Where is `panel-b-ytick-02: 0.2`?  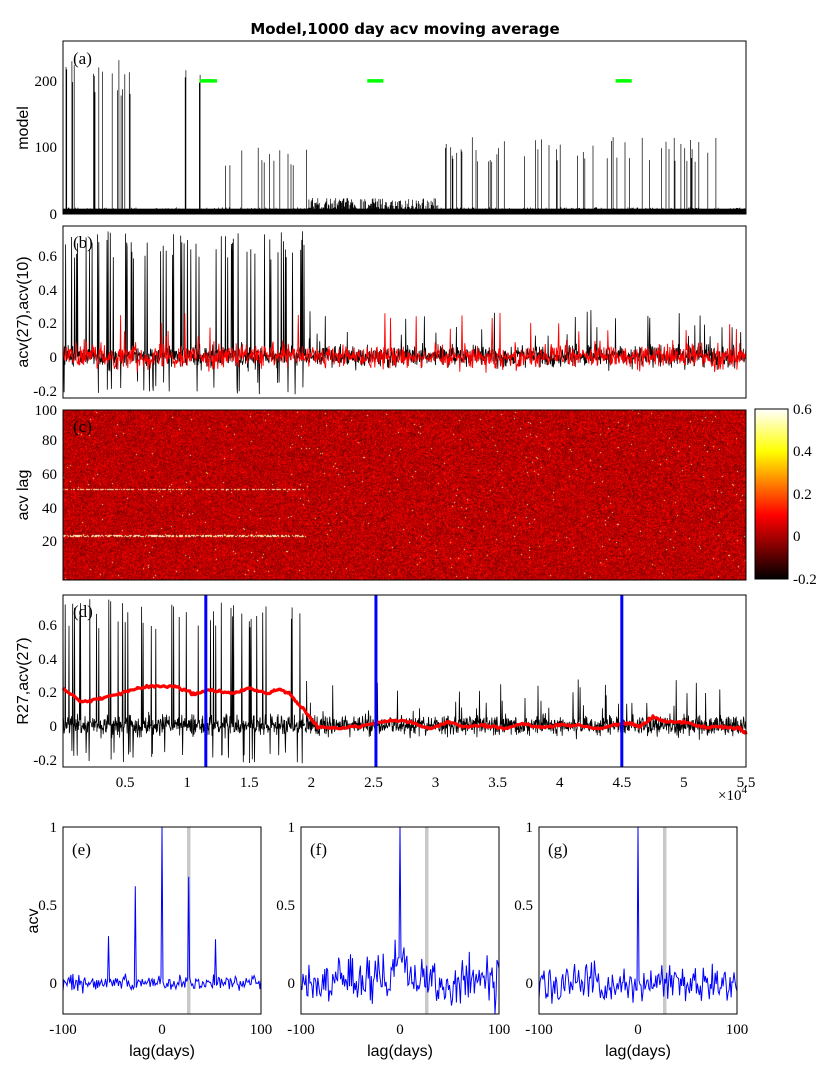
panel-b-ytick-02: 0.2 is located at coordinates (47, 324).